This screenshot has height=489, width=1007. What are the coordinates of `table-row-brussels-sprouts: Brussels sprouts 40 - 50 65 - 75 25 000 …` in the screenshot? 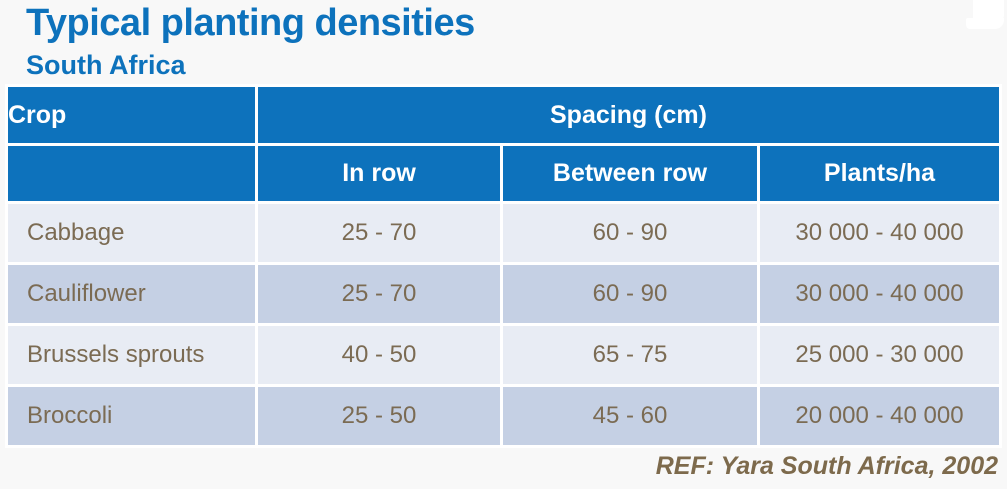 It's located at (503, 355).